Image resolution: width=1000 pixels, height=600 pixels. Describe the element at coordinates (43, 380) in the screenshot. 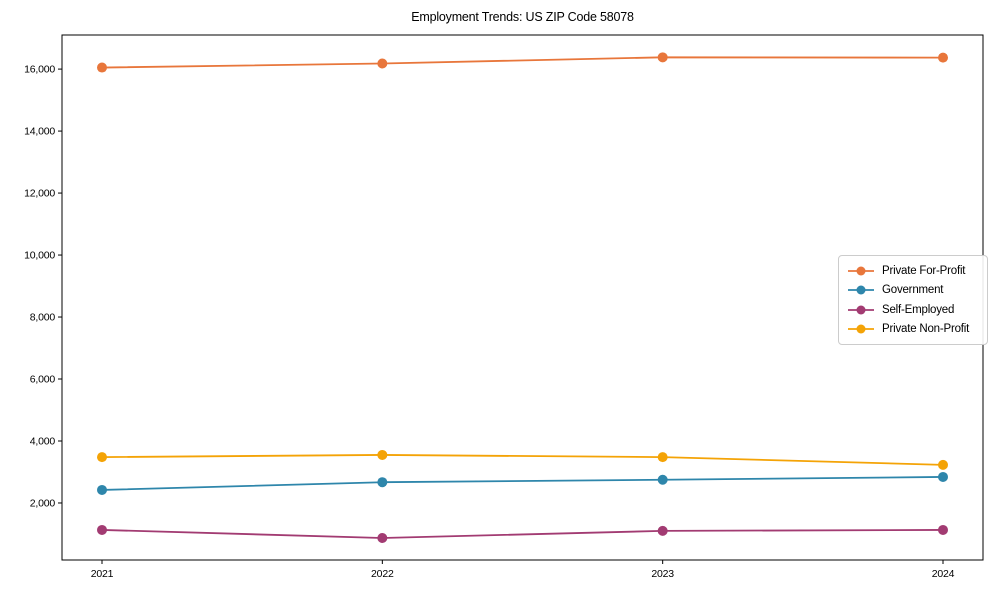

I see `y-tick-label: 6,000` at that location.